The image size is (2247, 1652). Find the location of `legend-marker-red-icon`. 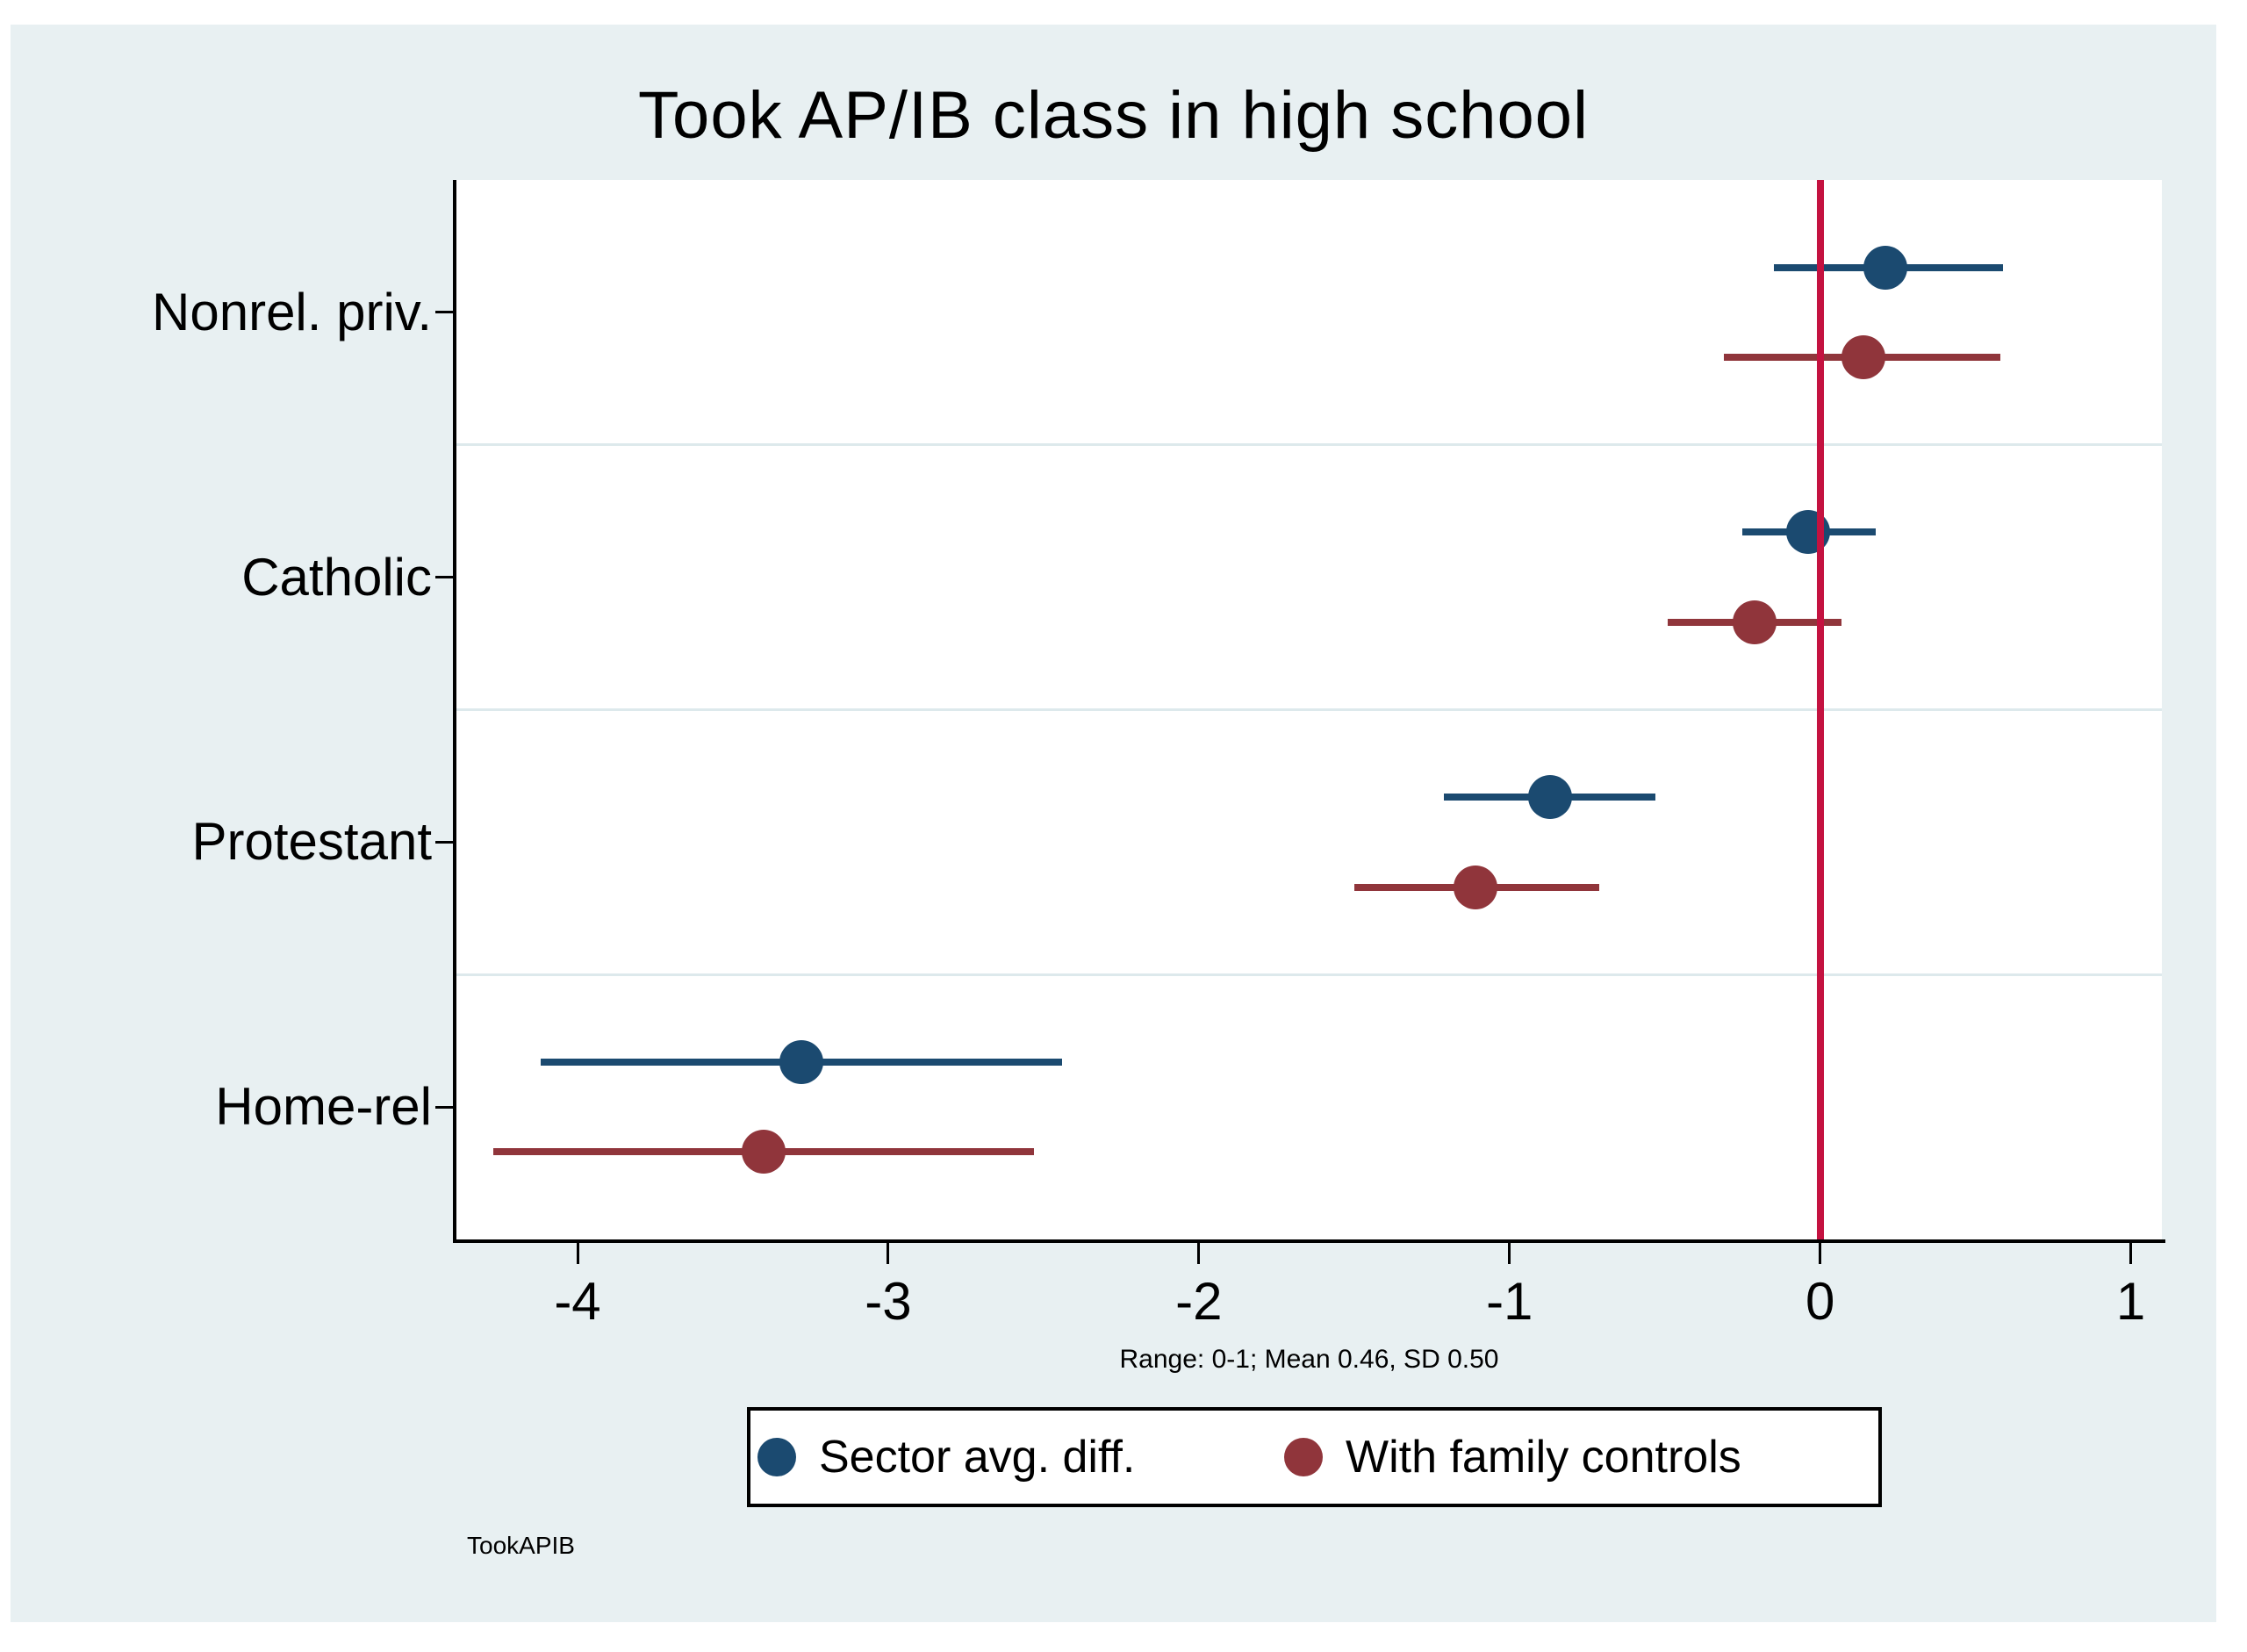

legend-marker-red-icon is located at coordinates (1303, 1457).